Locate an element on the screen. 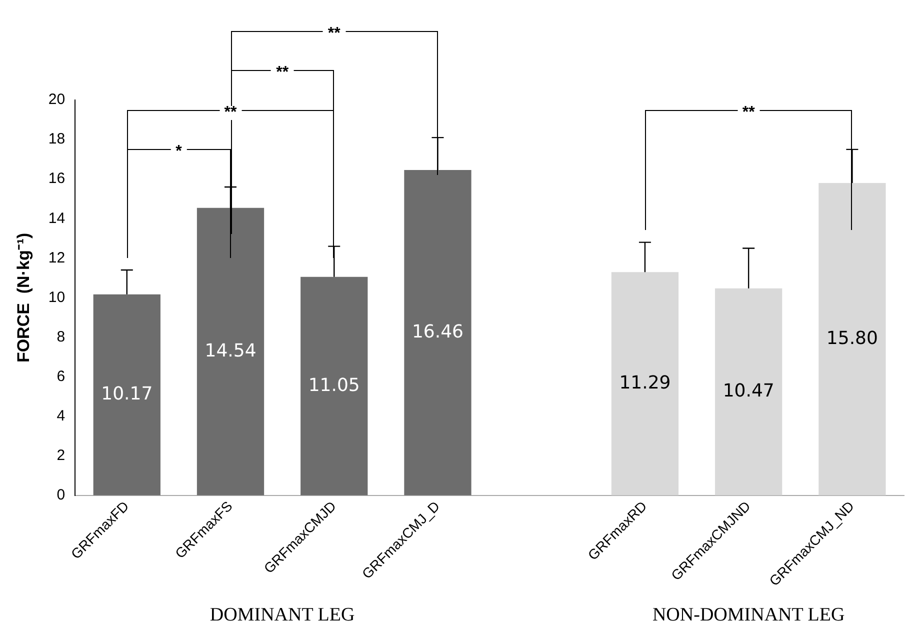  y-tick-label: 6 is located at coordinates (61, 376).